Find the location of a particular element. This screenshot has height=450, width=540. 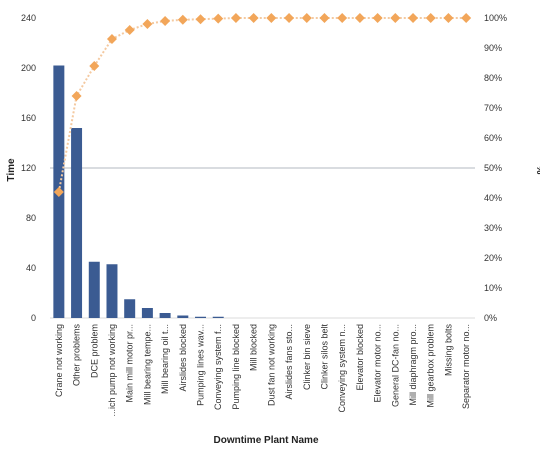

y-tick-label: 200 is located at coordinates (28, 68).